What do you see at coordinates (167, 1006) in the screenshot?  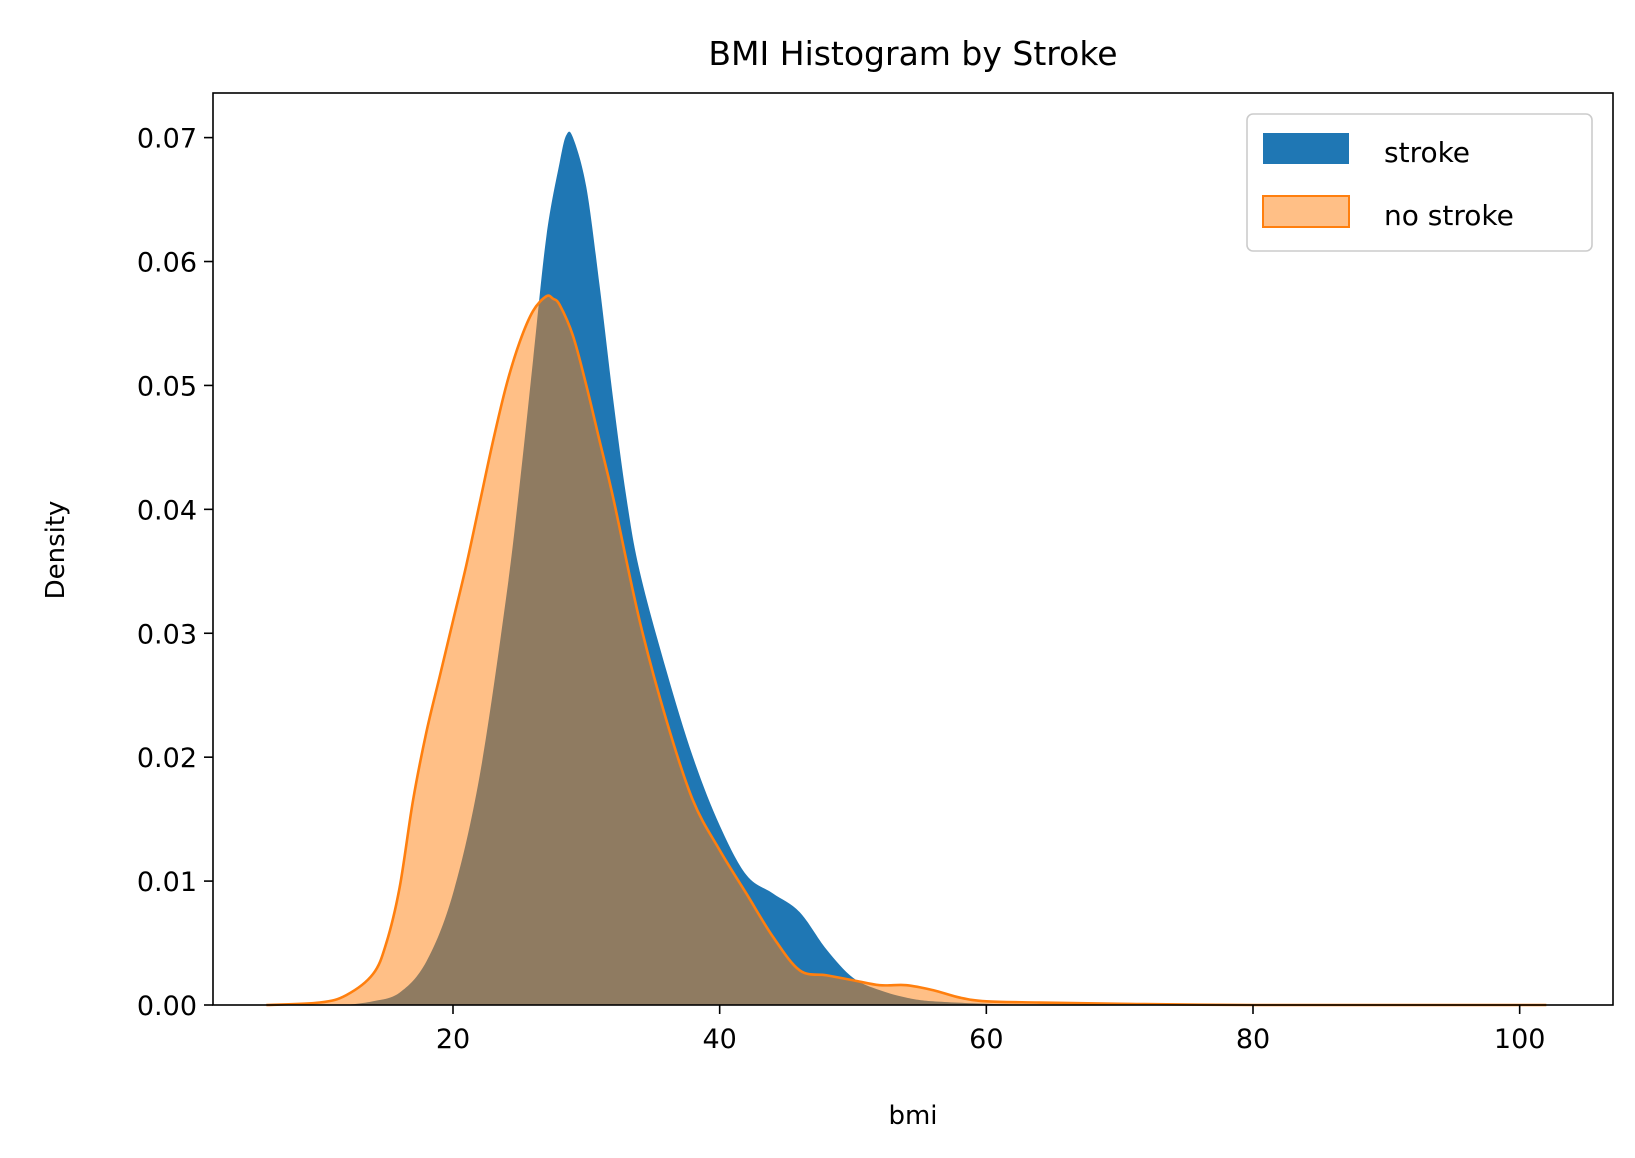 I see `y-tick-label: 0.00` at bounding box center [167, 1006].